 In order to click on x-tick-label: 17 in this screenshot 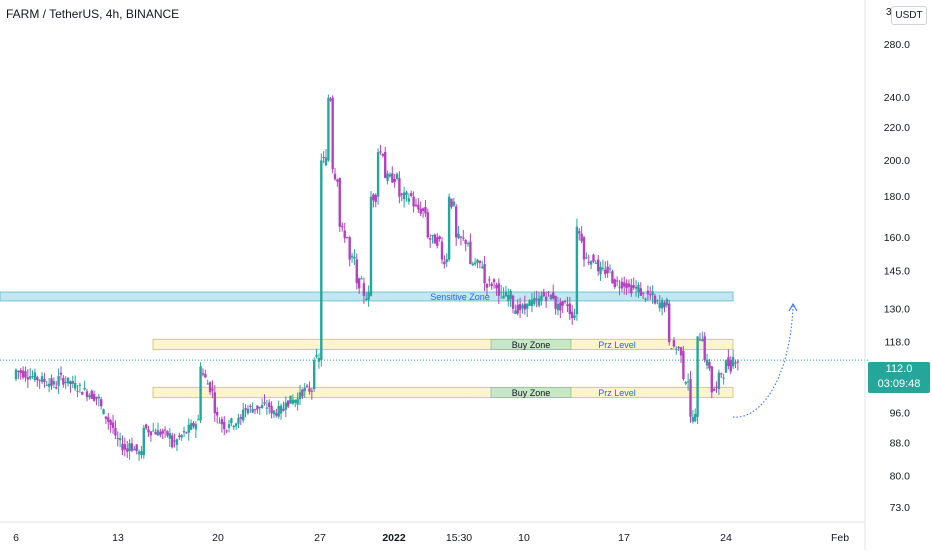, I will do `click(624, 538)`.